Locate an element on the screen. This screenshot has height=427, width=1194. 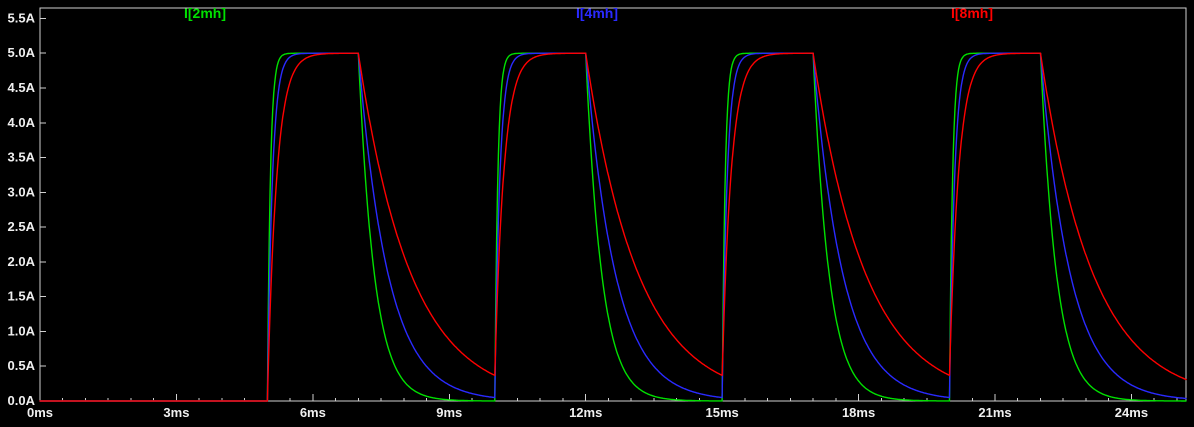
y-axis-tick-label: 1.0A is located at coordinates (22, 330).